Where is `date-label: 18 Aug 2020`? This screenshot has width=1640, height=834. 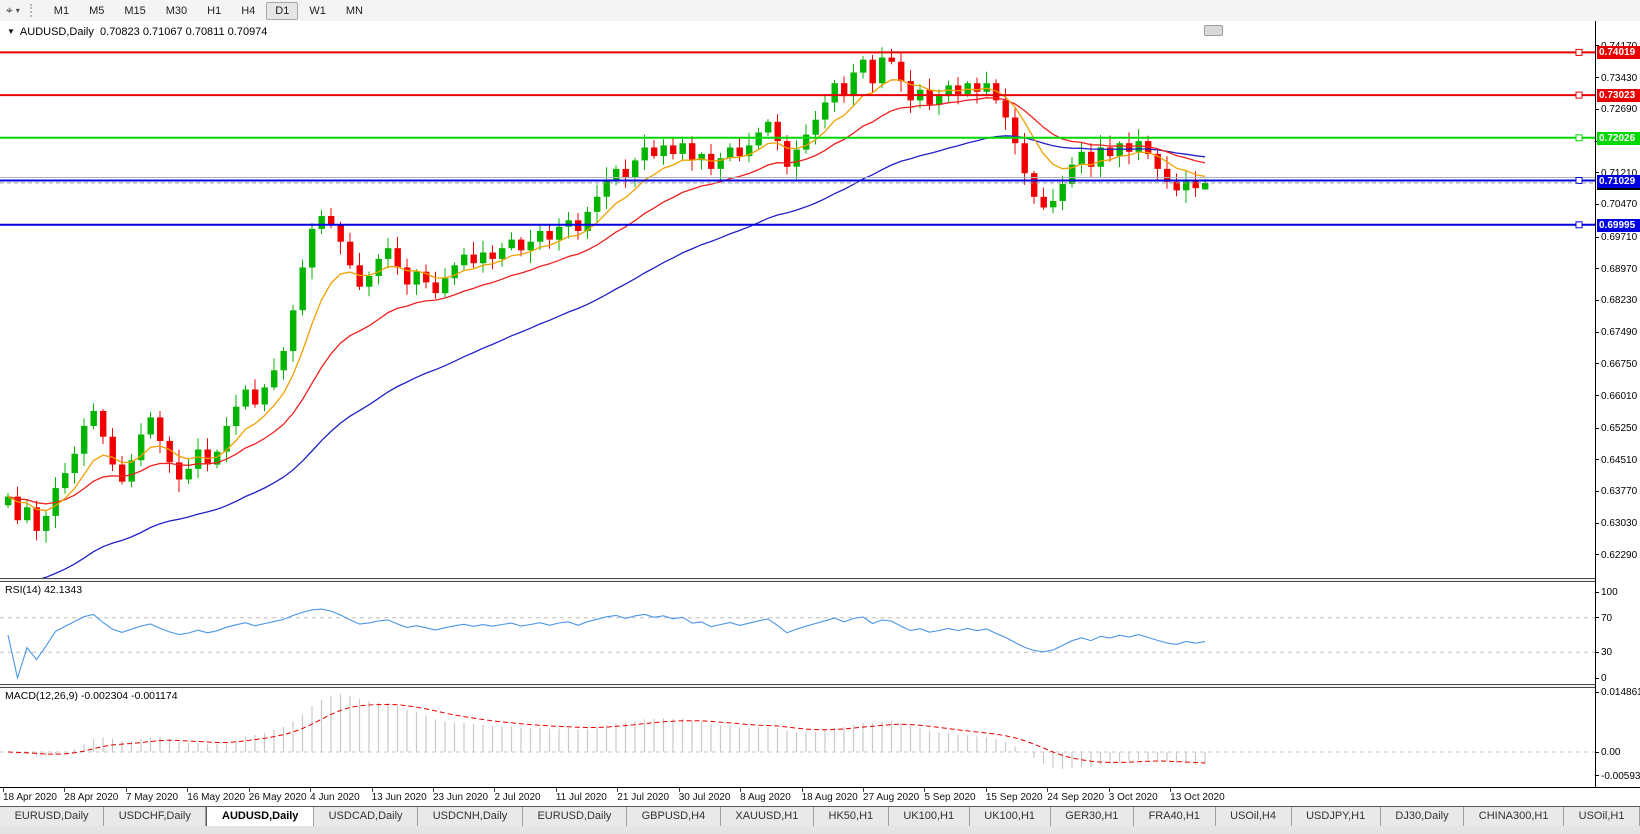
date-label: 18 Aug 2020 is located at coordinates (829, 797).